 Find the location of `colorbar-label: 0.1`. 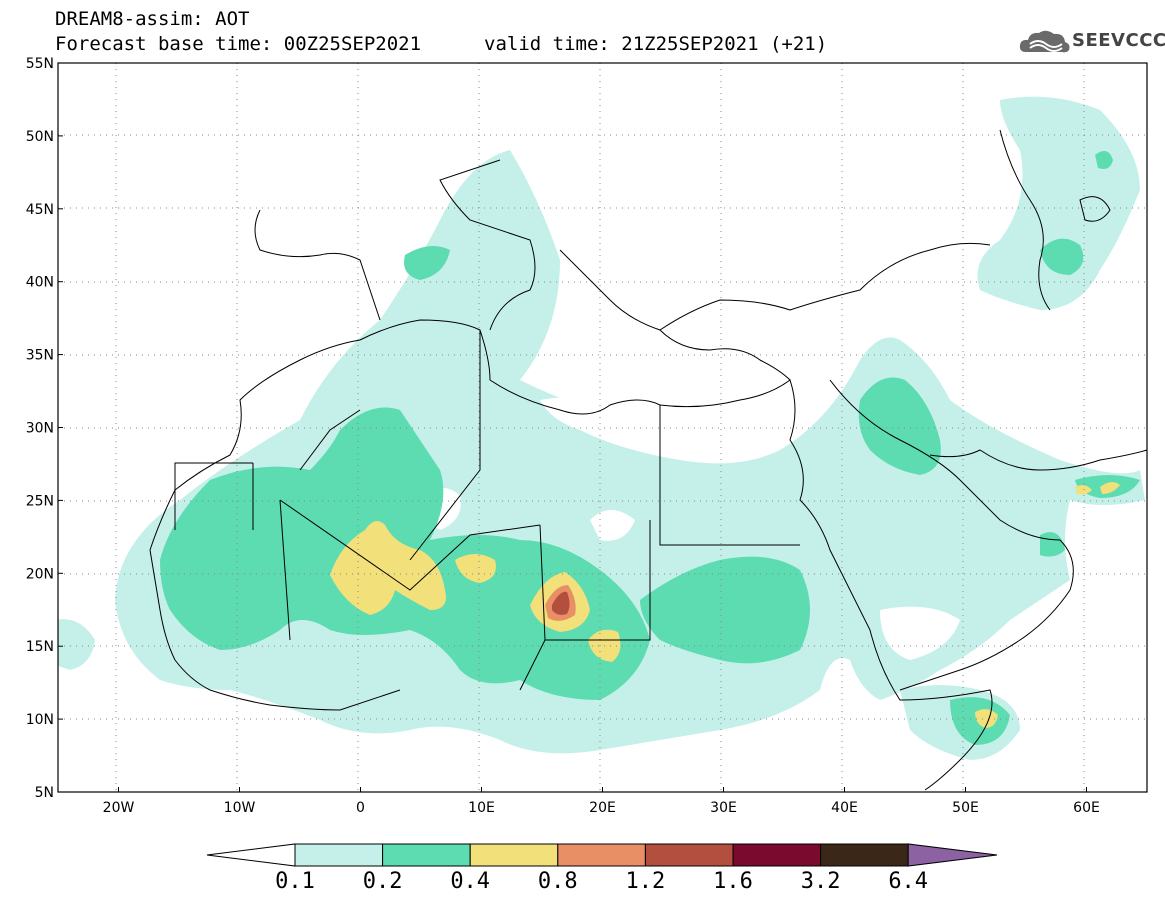

colorbar-label: 0.1 is located at coordinates (295, 881).